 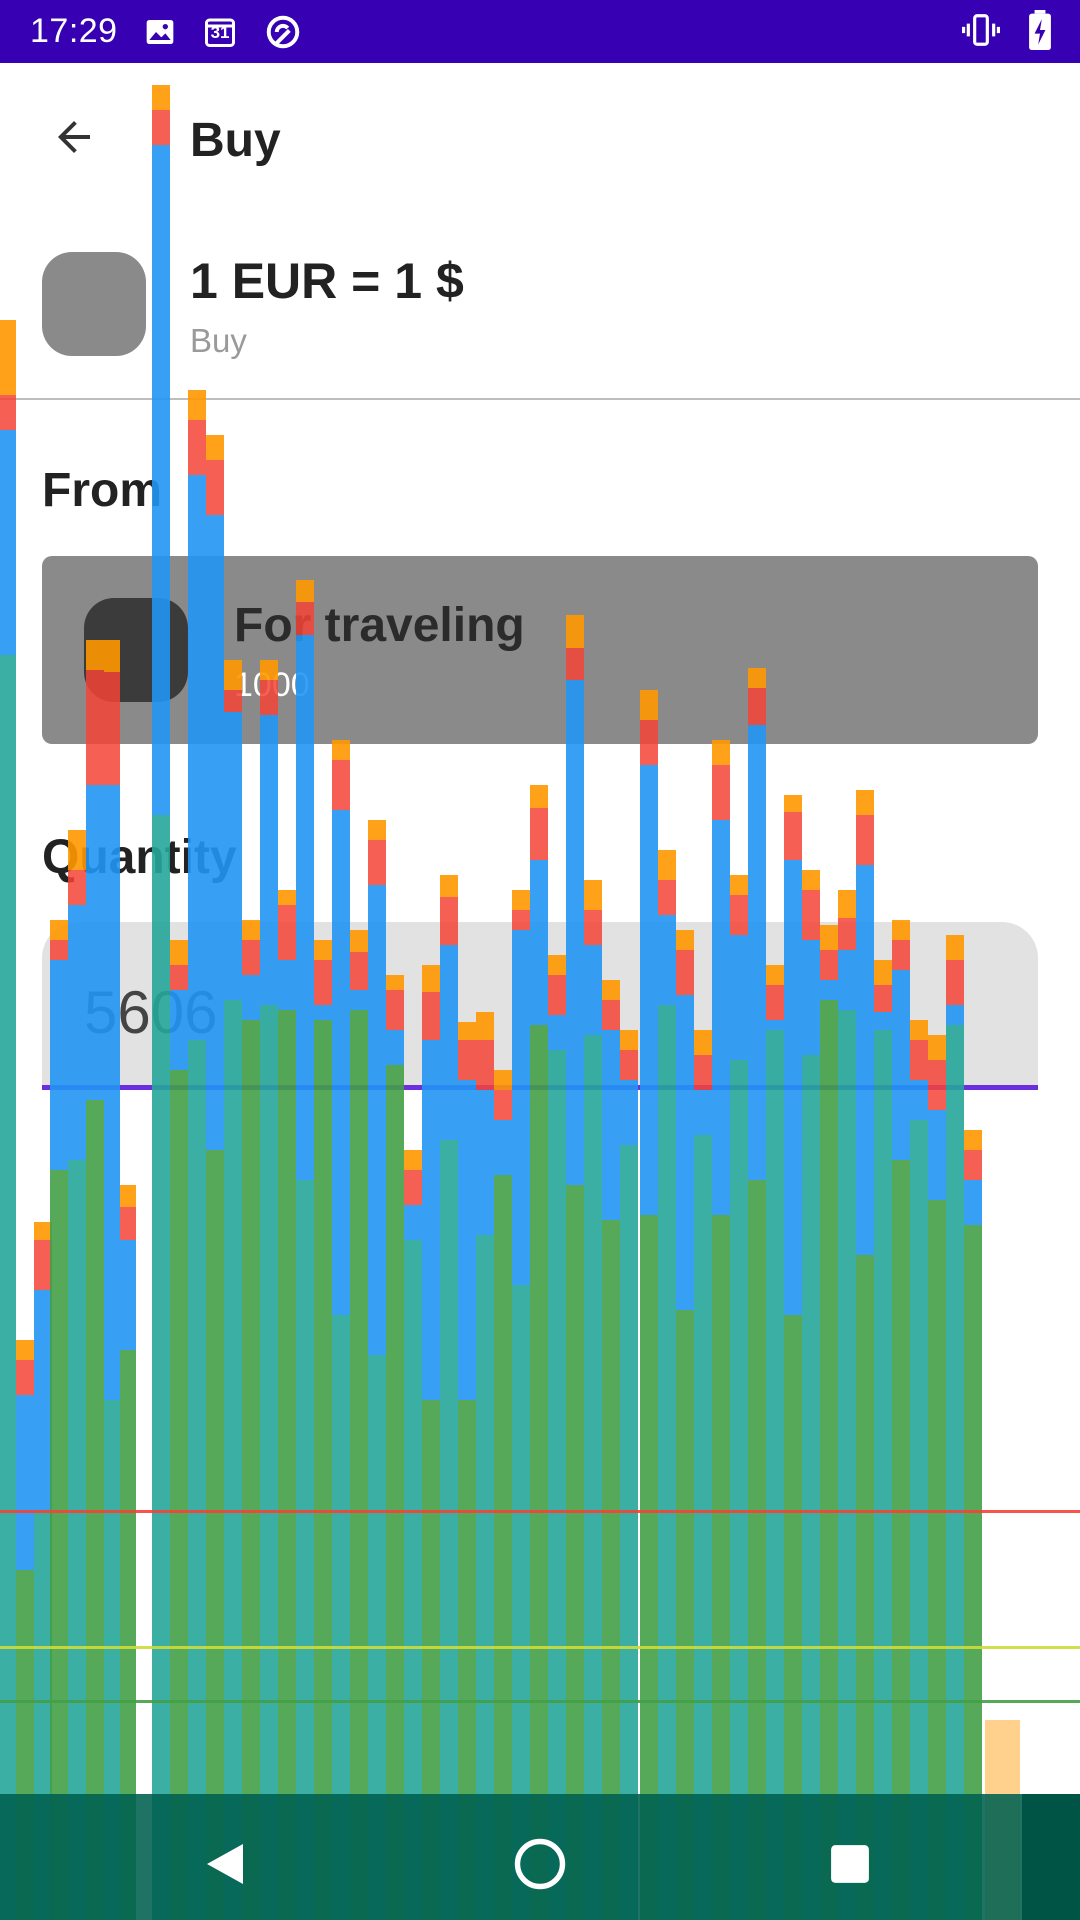 What do you see at coordinates (540, 1511) in the screenshot?
I see `overlay-line-red` at bounding box center [540, 1511].